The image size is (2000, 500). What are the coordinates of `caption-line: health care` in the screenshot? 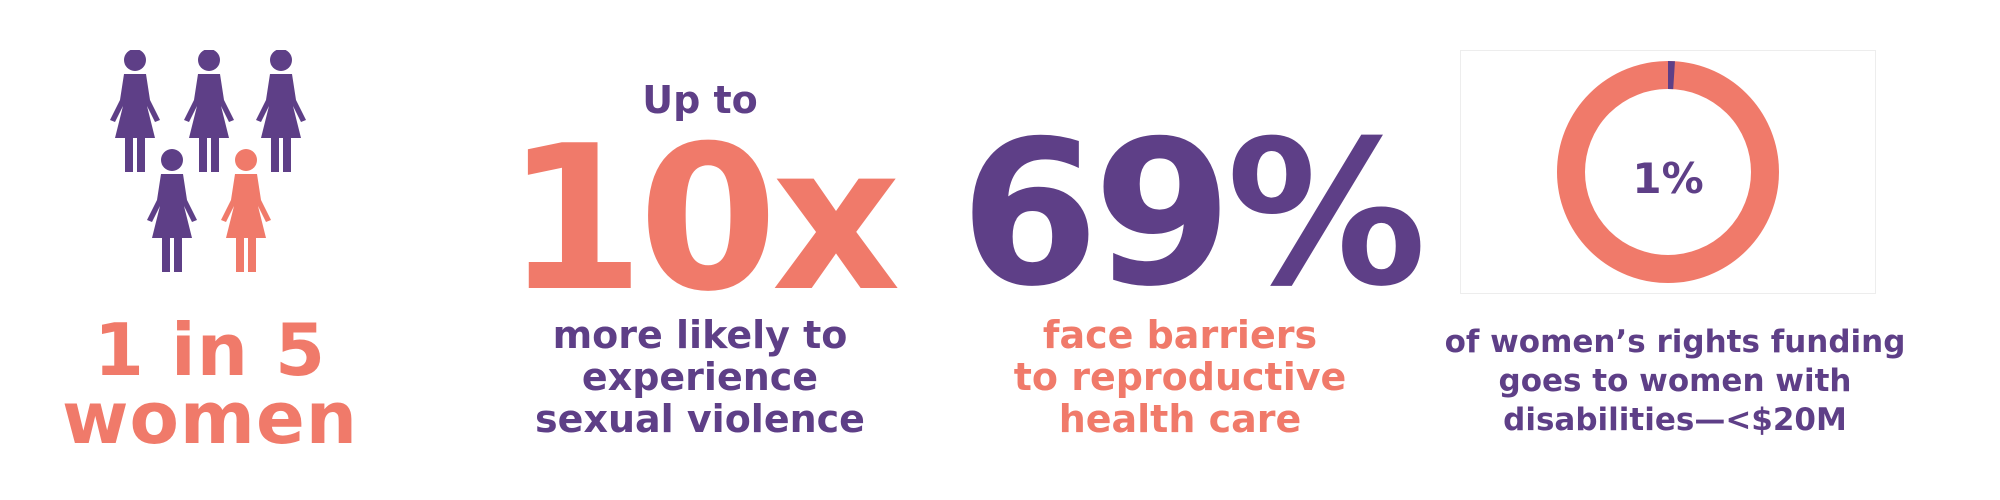 It's located at (1180, 419).